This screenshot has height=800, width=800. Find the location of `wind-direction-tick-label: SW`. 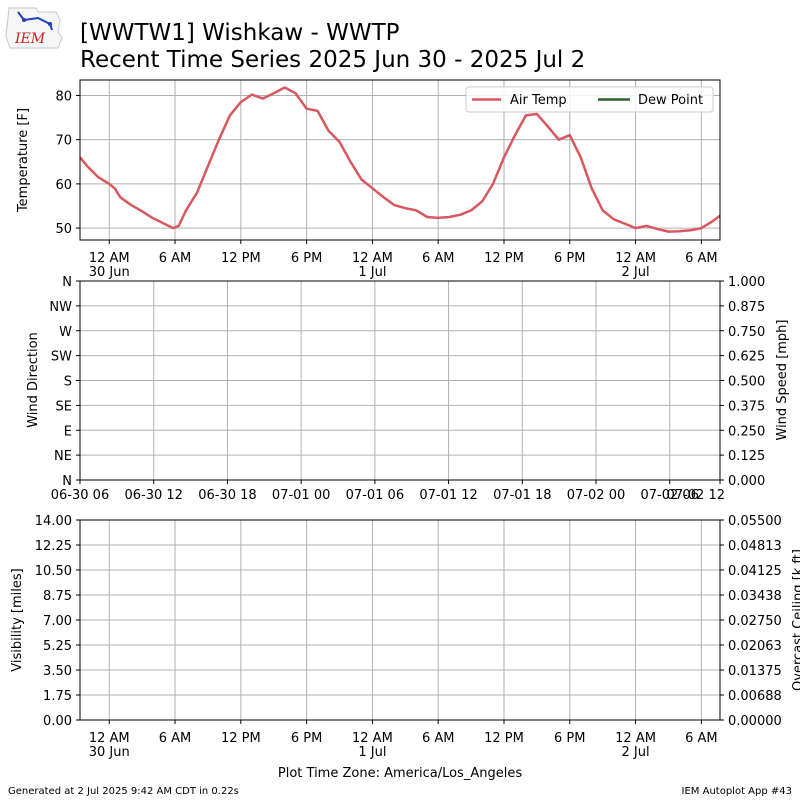

wind-direction-tick-label: SW is located at coordinates (61, 357).